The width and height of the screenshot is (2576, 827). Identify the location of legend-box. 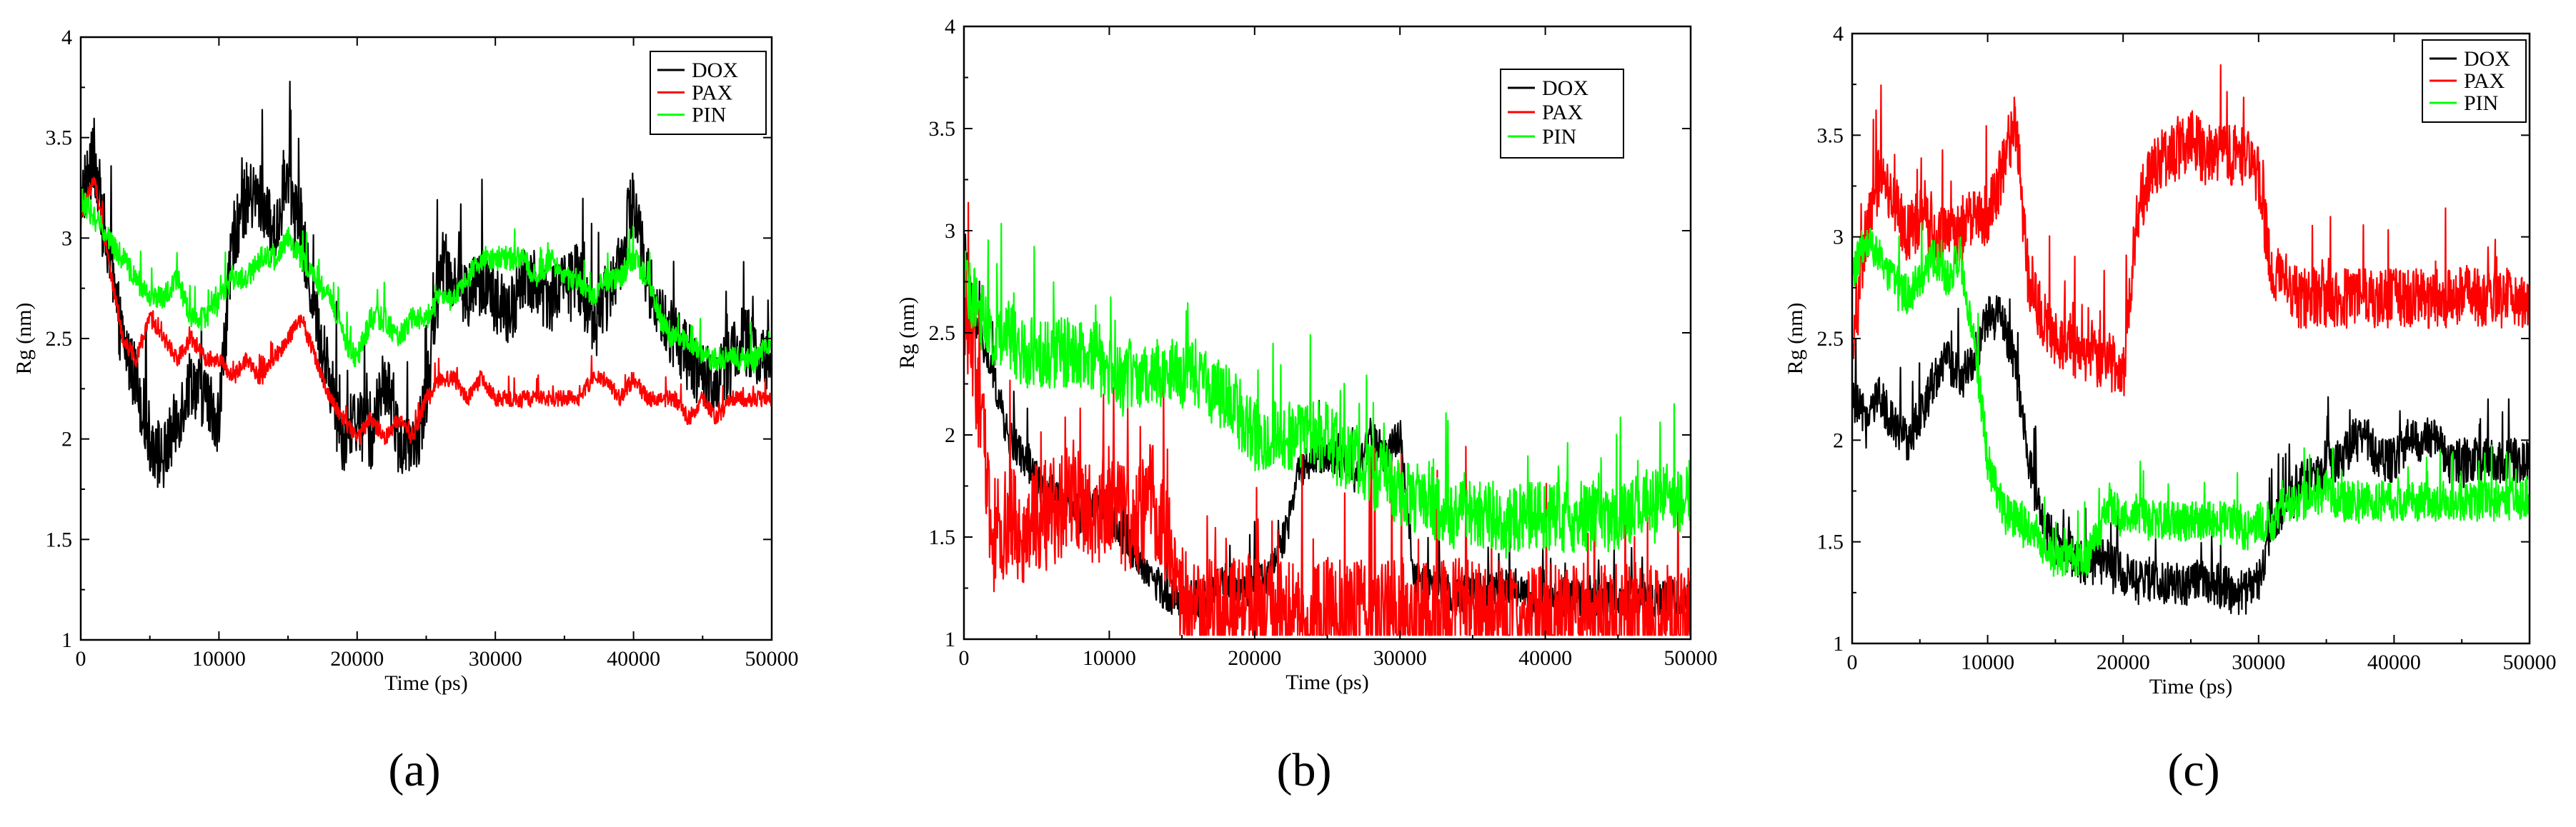
(1562, 114).